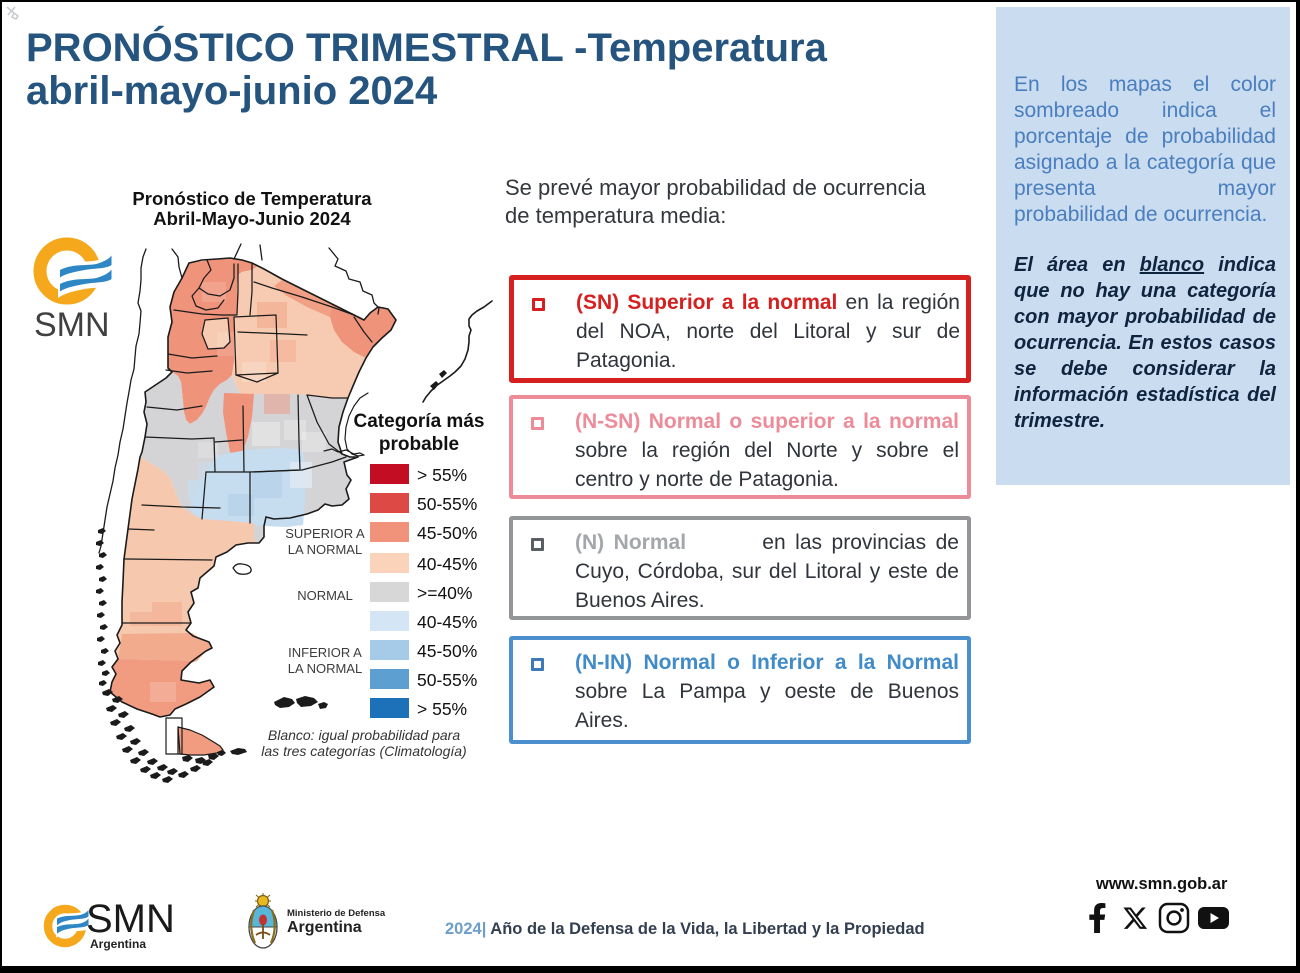  Describe the element at coordinates (72, 325) in the screenshot. I see `svg-text: SMN` at that location.